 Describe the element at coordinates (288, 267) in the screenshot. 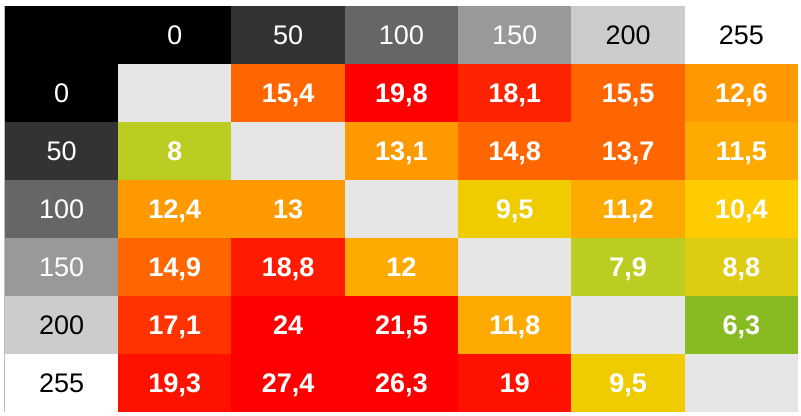

I see `heatmap-cell: 18,8` at that location.